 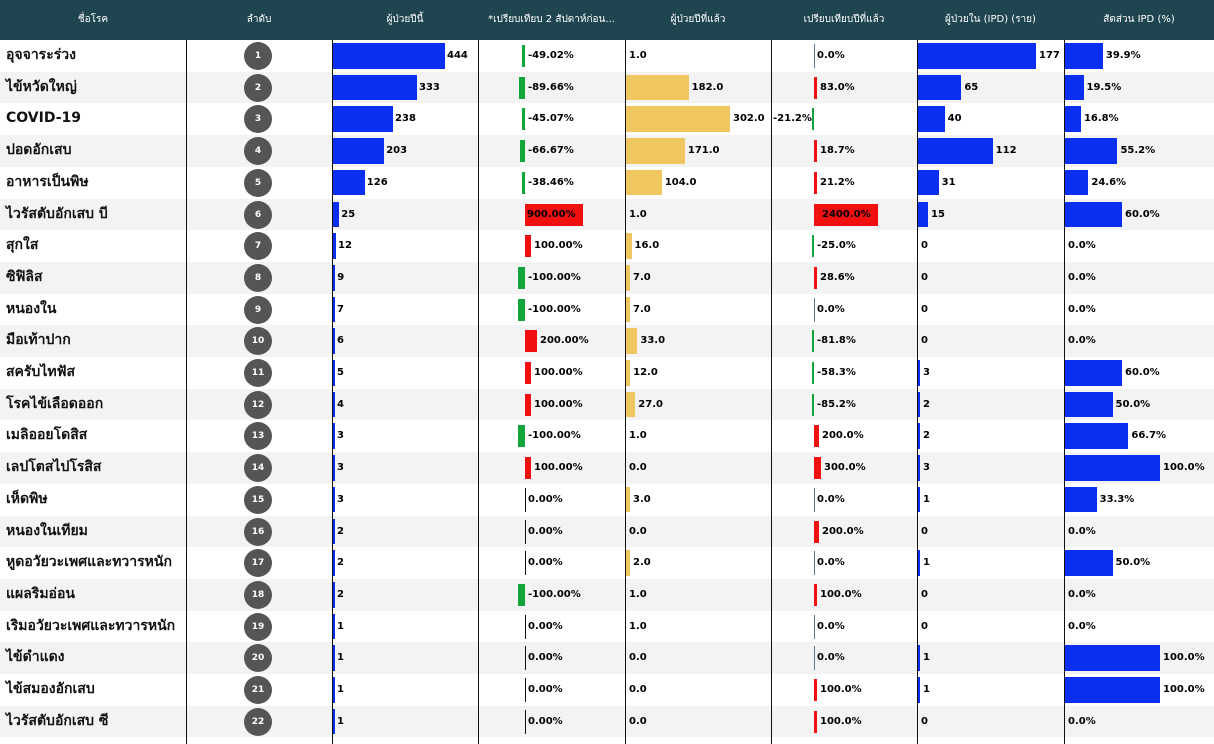 What do you see at coordinates (54, 467) in the screenshot?
I see `disease-name: เลปโตสไปโรสิส` at bounding box center [54, 467].